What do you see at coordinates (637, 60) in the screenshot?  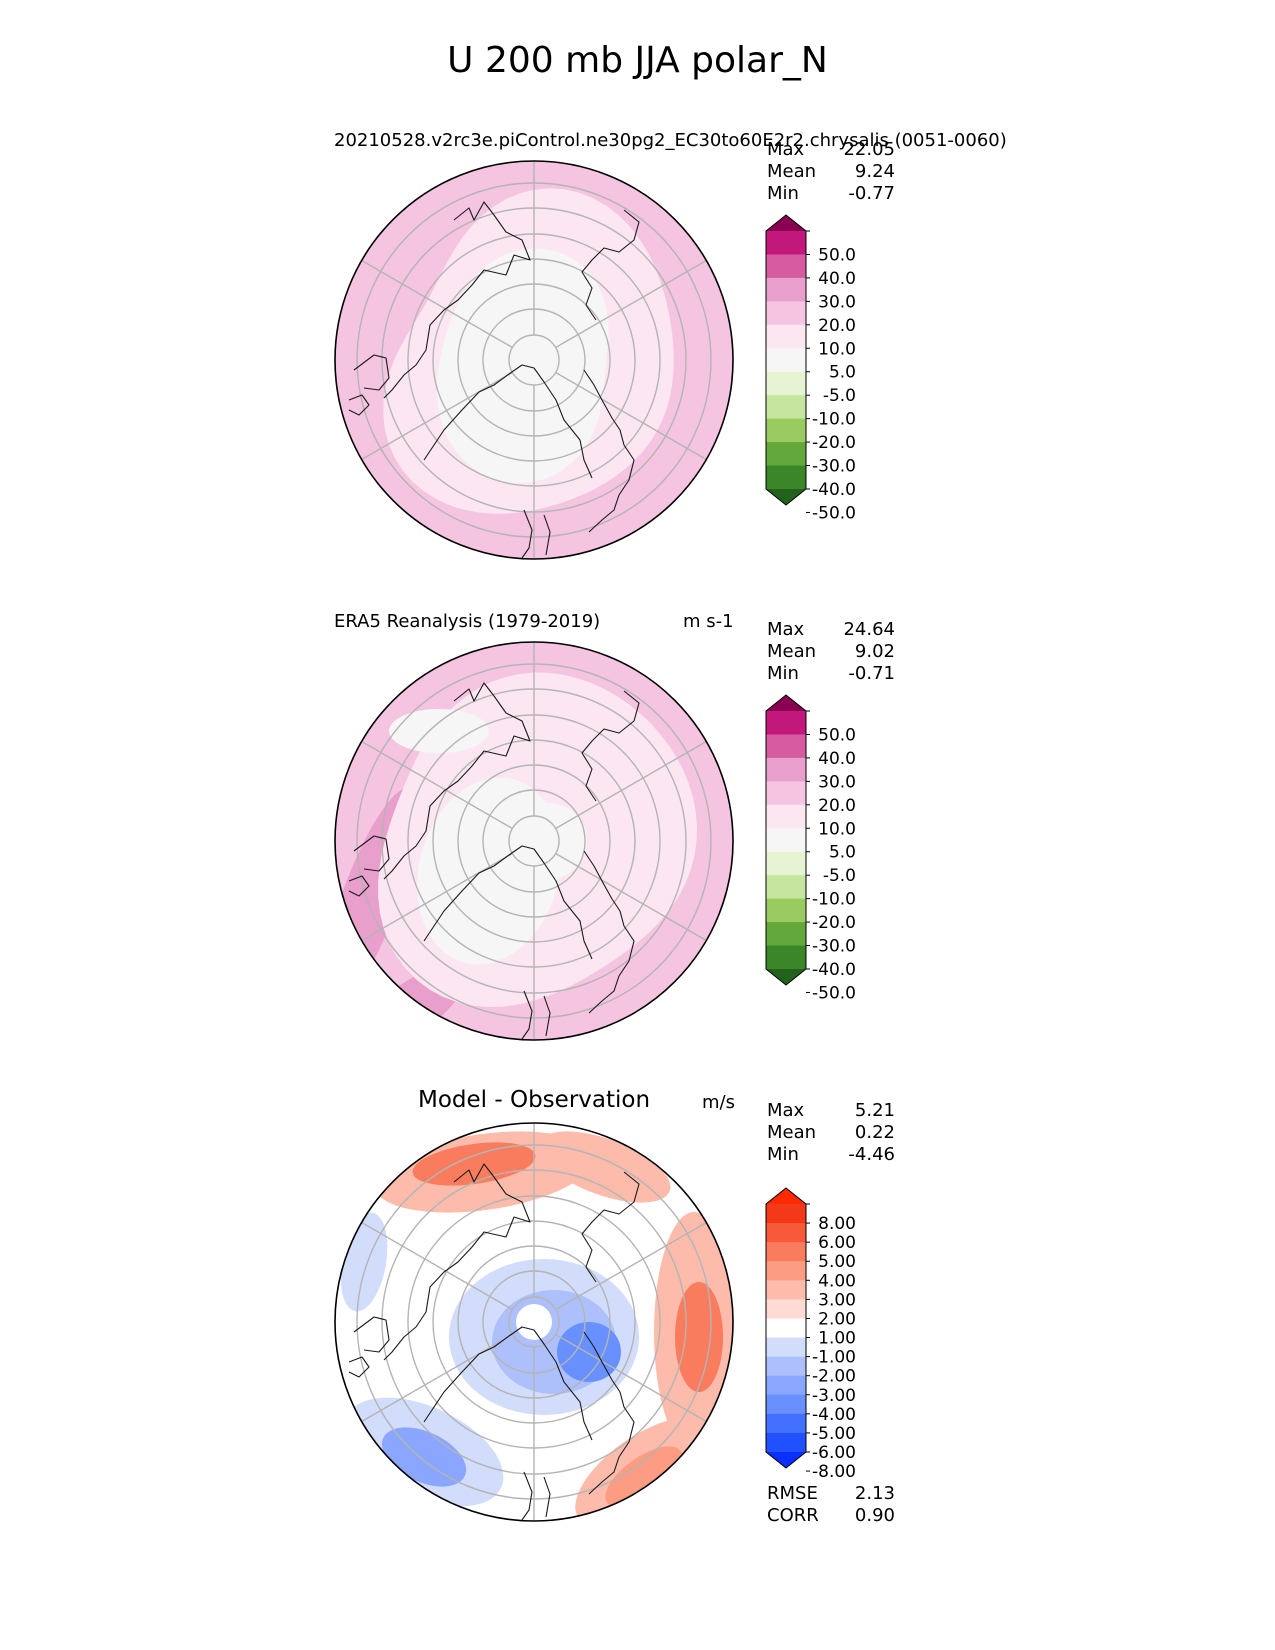 I see `page-title: U 200 mb JJA polar_N` at bounding box center [637, 60].